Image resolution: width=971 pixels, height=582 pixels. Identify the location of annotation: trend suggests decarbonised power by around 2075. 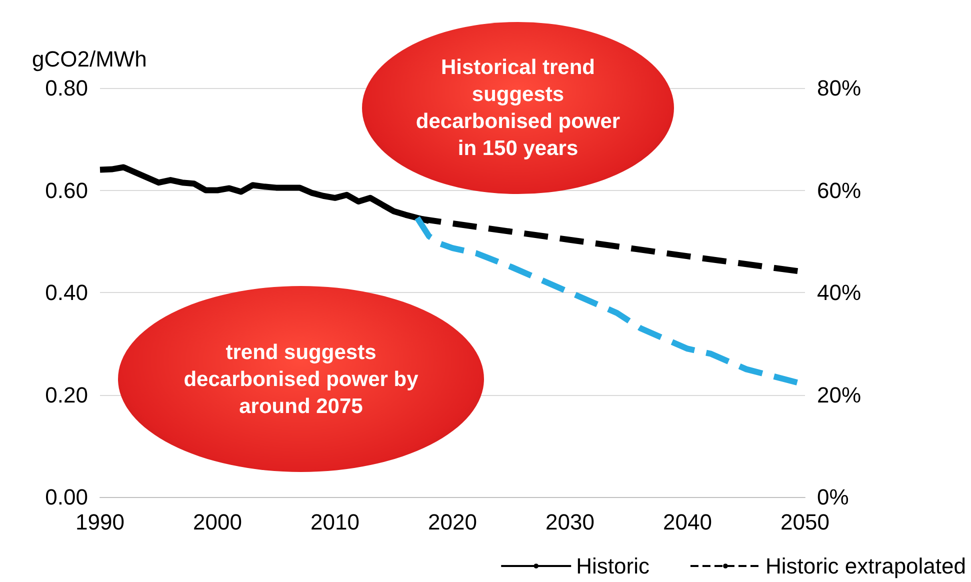
(301, 380).